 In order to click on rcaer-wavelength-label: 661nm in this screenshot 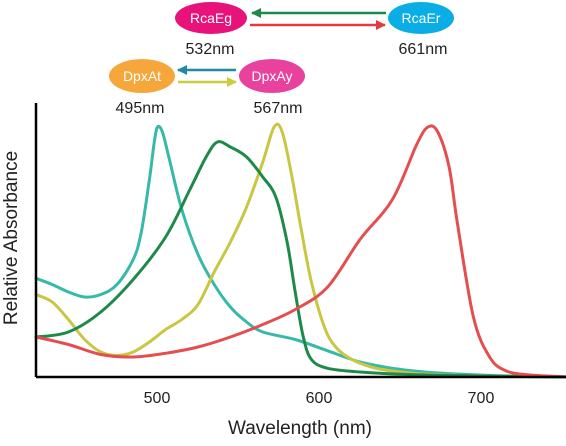, I will do `click(423, 49)`.